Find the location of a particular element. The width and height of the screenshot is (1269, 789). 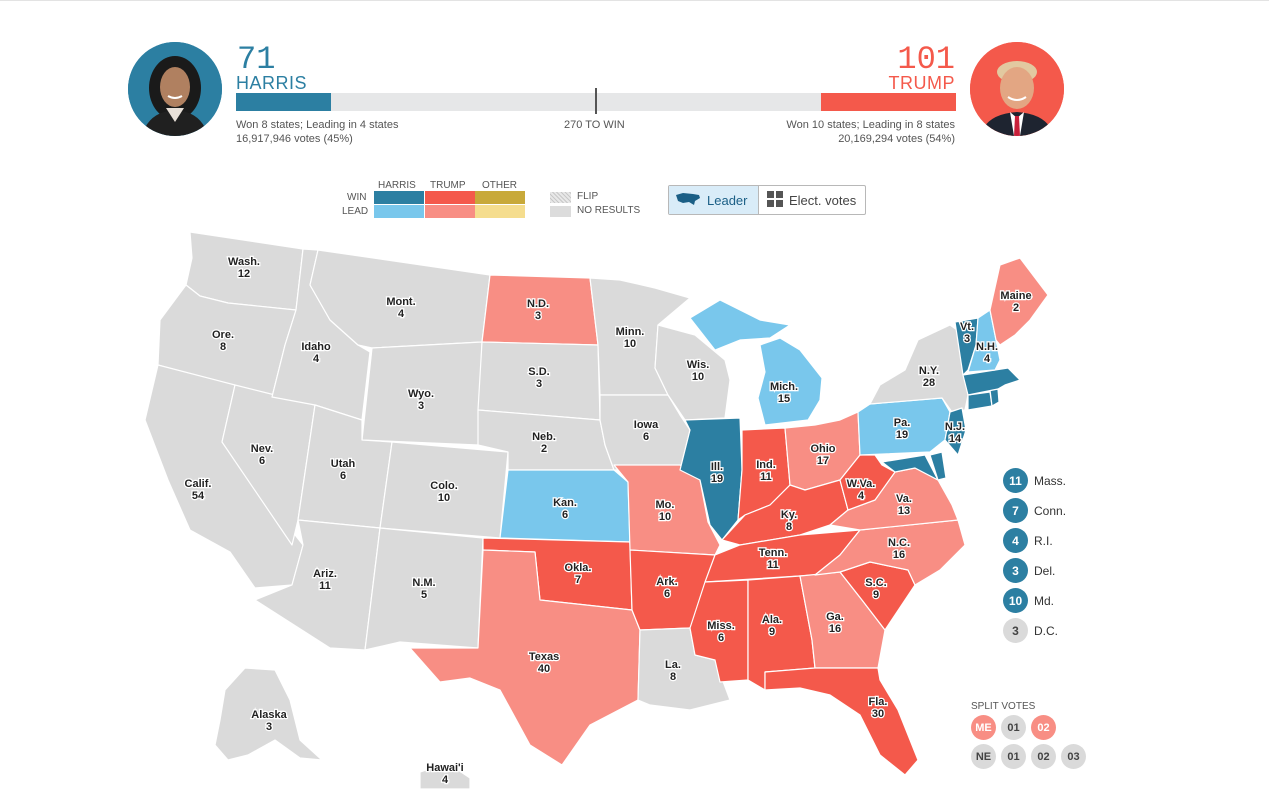

small-state-name: Mass. is located at coordinates (1050, 480).